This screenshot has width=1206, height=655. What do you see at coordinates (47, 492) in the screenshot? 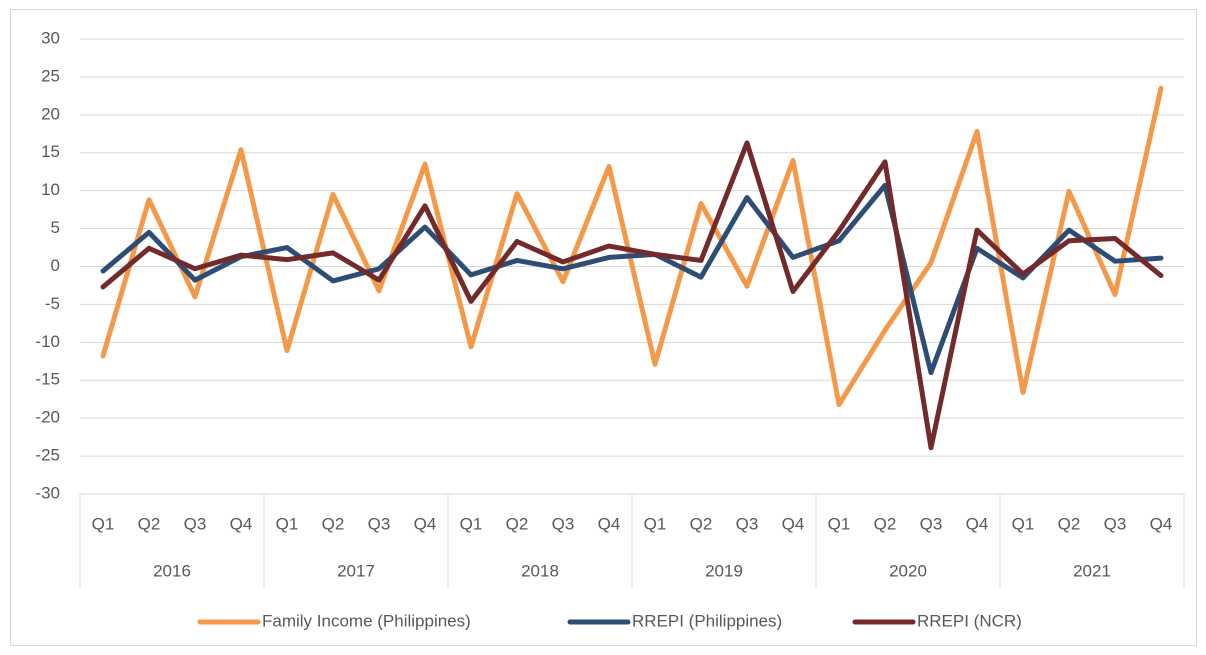
I see `y-tick-label: -30` at bounding box center [47, 492].